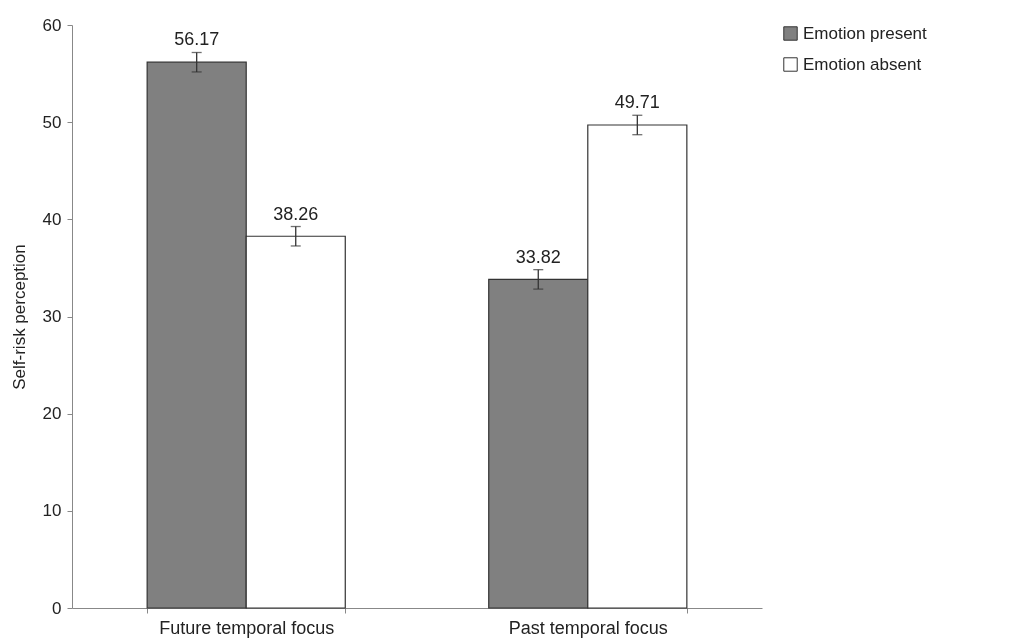 Image resolution: width=1016 pixels, height=642 pixels. What do you see at coordinates (52, 122) in the screenshot?
I see `y-tick-label: 50` at bounding box center [52, 122].